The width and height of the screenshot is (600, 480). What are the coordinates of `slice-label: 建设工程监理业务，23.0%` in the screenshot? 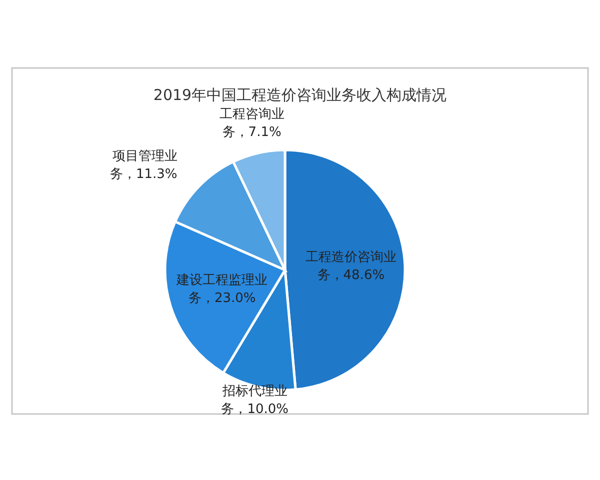 It's located at (222, 290).